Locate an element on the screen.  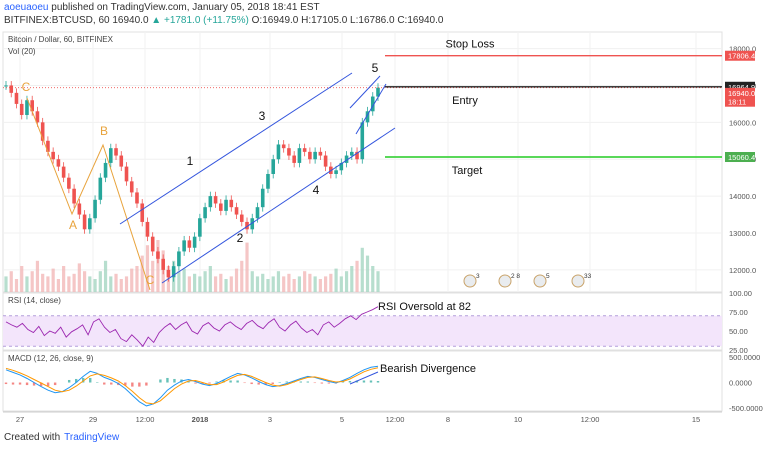
signal-line is located at coordinates (192, 386).